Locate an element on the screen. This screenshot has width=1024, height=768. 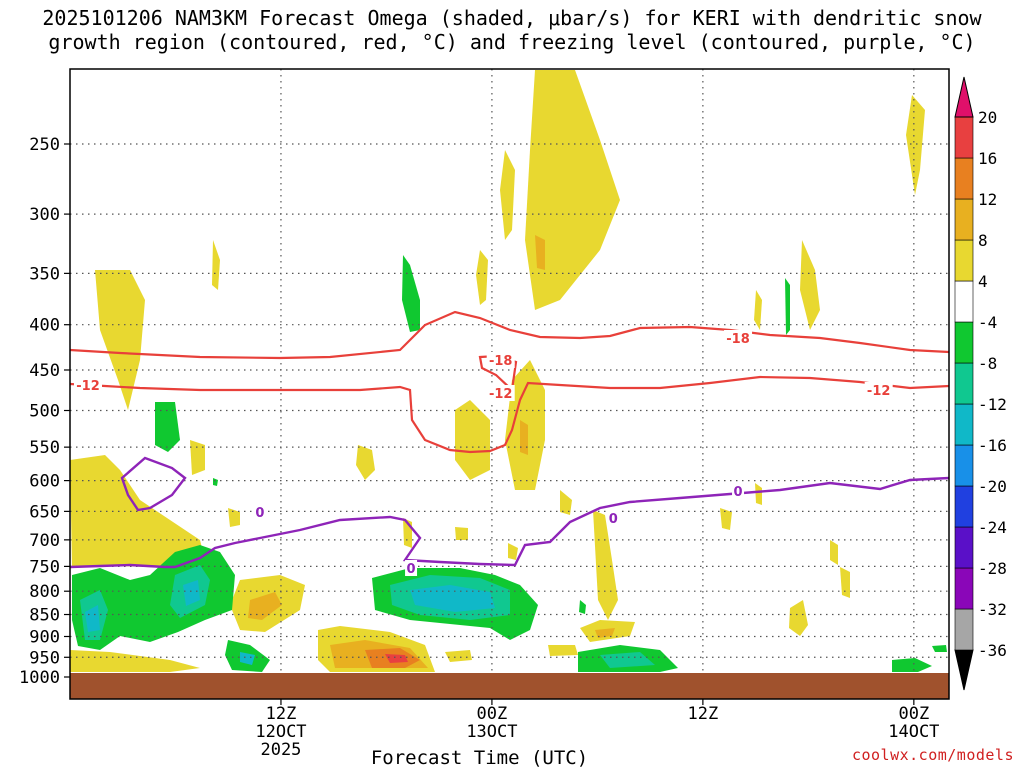
y-tick-label: 250 is located at coordinates (44, 145).